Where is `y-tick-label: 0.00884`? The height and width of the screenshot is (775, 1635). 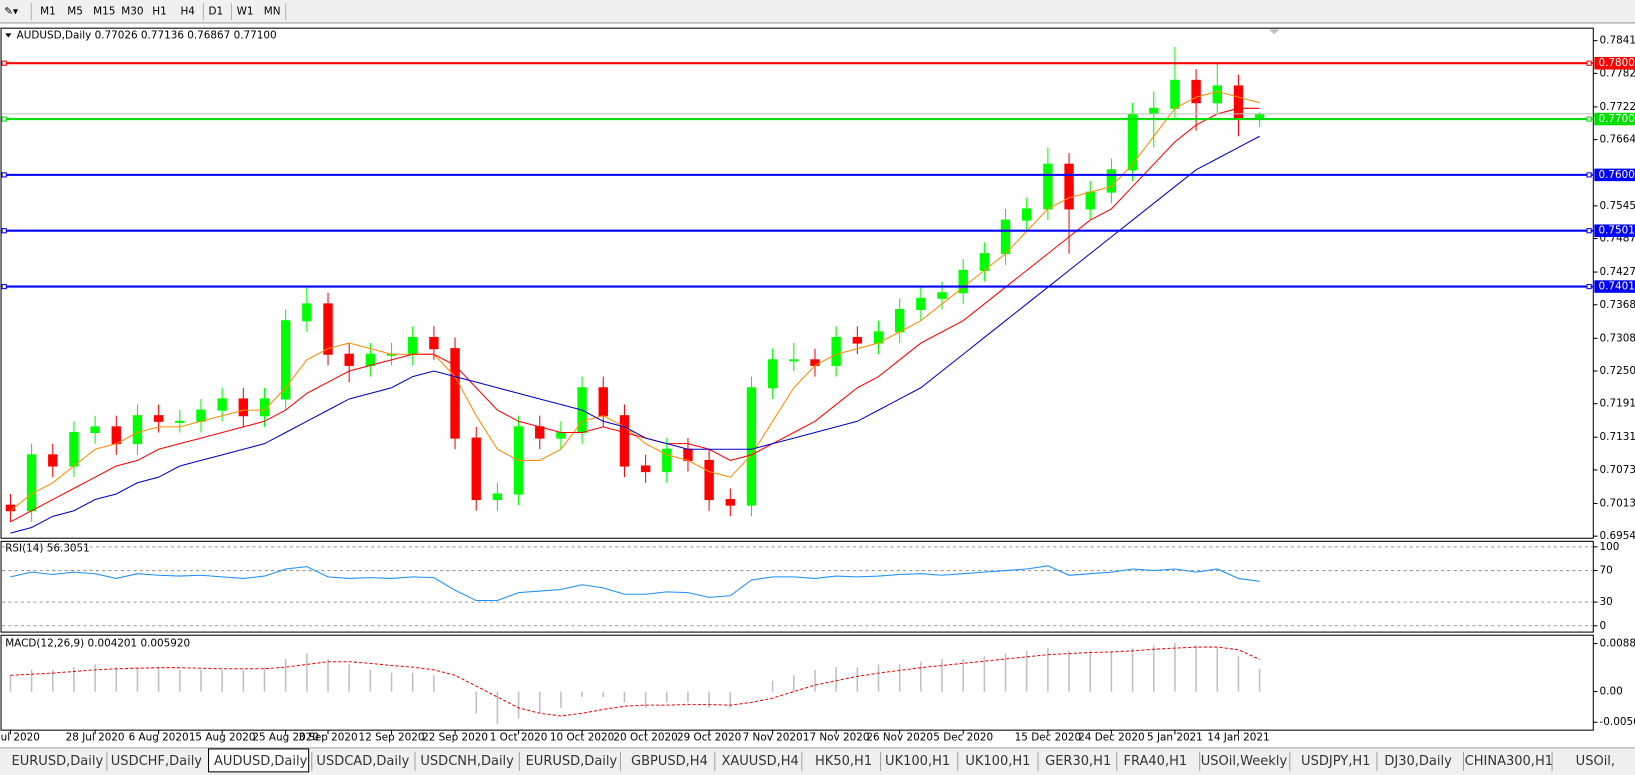 y-tick-label: 0.00884 is located at coordinates (1617, 644).